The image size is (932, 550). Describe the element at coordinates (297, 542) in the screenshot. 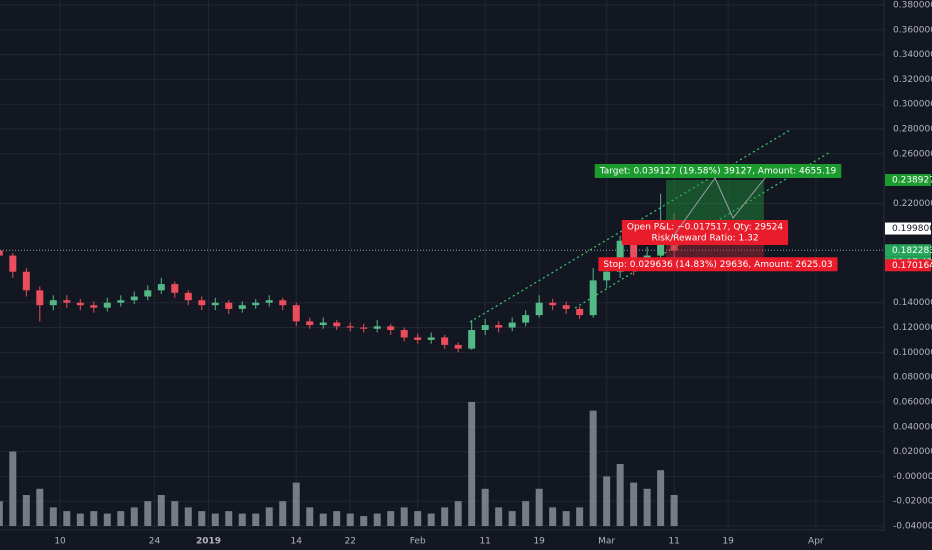

I see `x-tick-label: 14` at that location.